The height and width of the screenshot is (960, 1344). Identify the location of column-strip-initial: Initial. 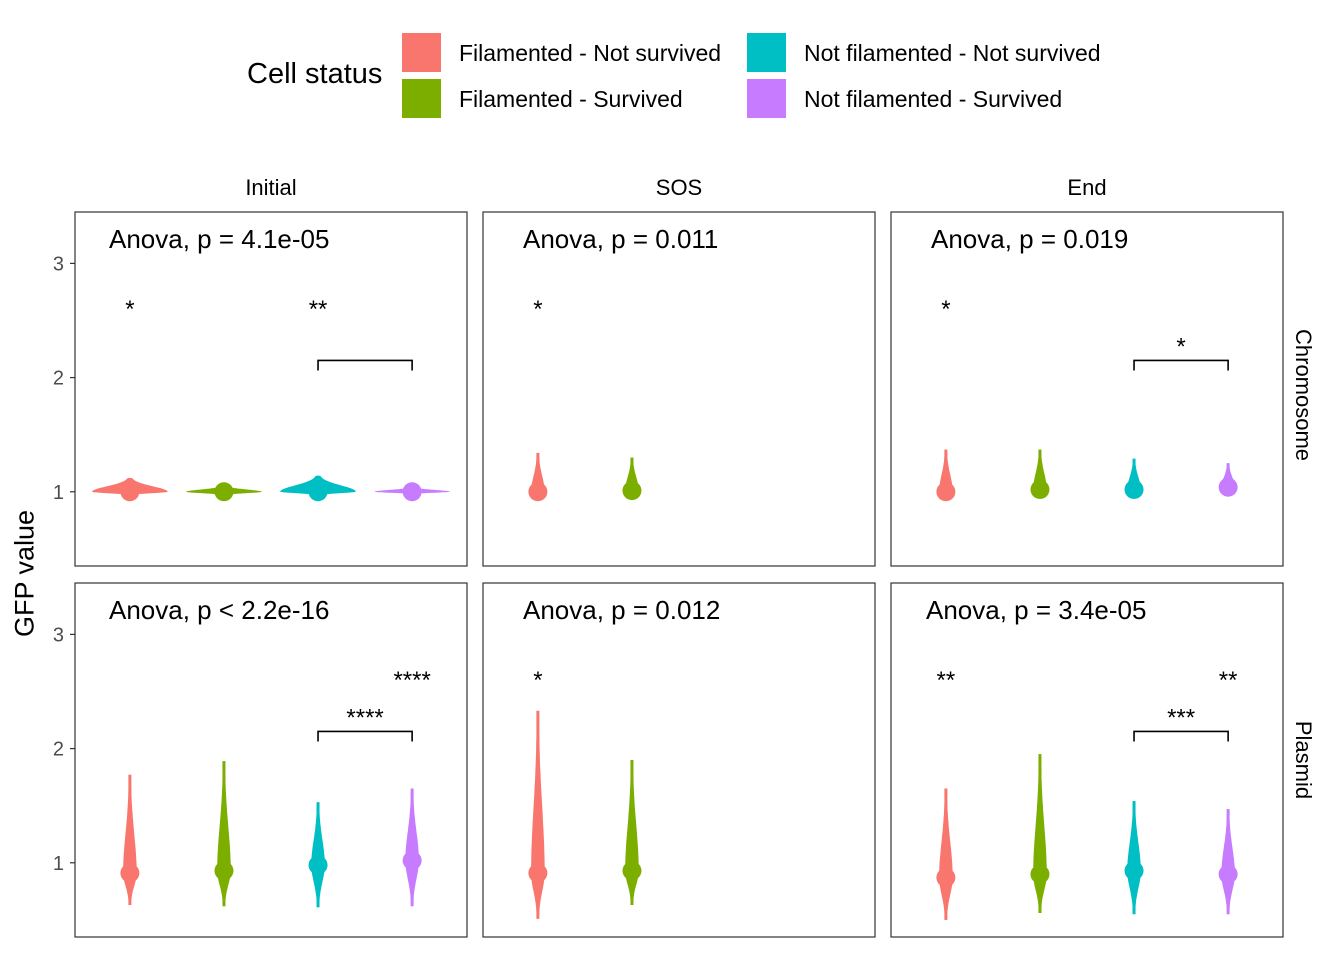
(271, 187).